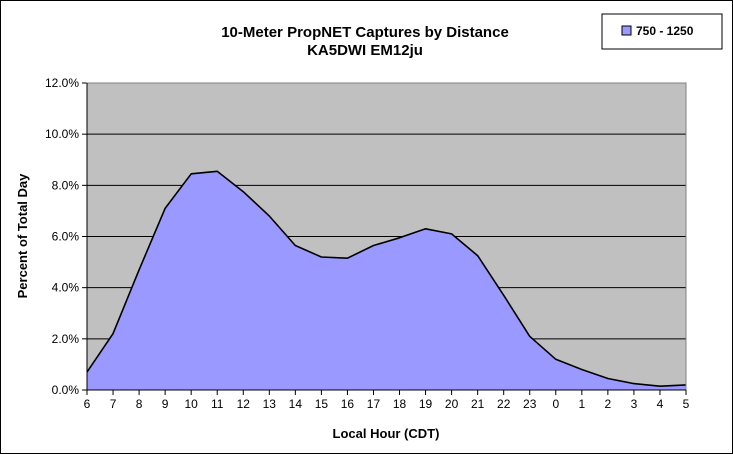 The width and height of the screenshot is (733, 454). Describe the element at coordinates (626, 30) in the screenshot. I see `legend-swatch` at that location.